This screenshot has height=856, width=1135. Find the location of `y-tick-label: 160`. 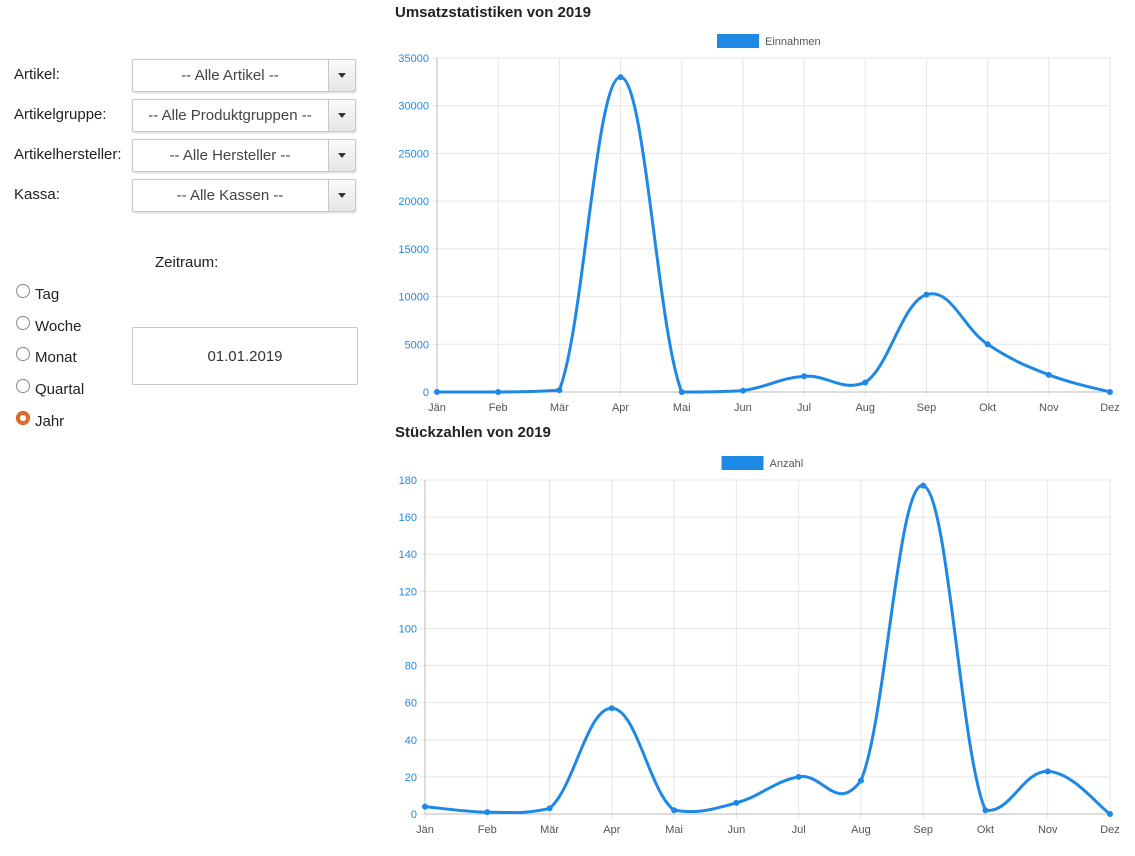

y-tick-label: 160 is located at coordinates (408, 518).